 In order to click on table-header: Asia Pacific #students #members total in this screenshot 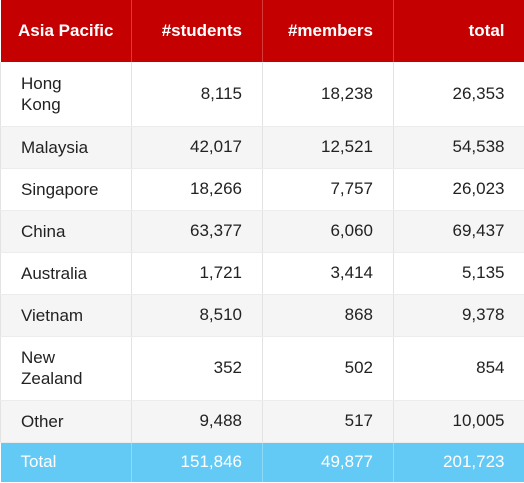, I will do `click(262, 31)`.